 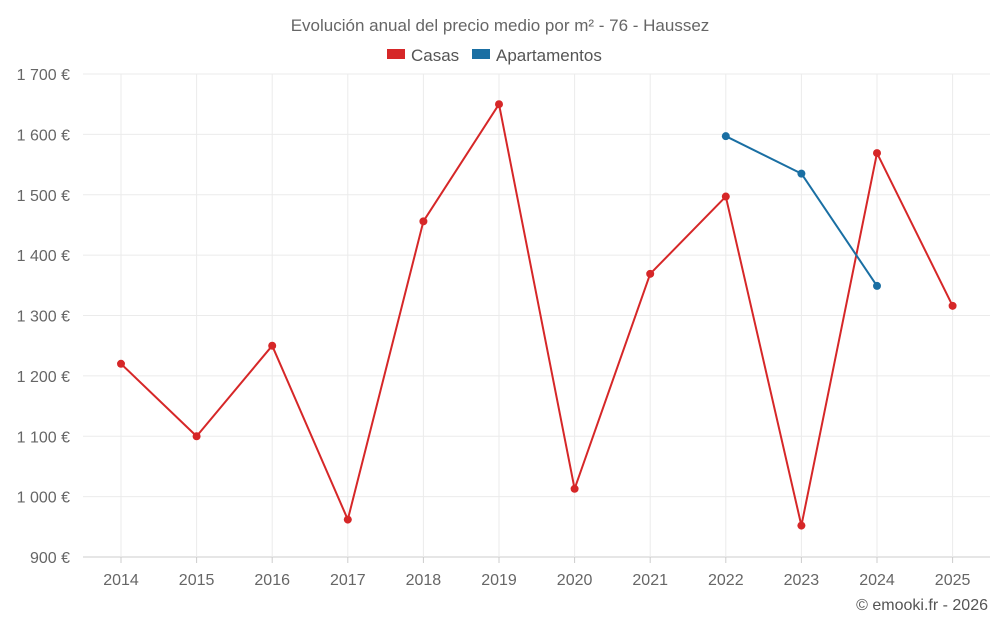 What do you see at coordinates (121, 363) in the screenshot?
I see `data-point-casas-2014: Casas 2014: 1220 €` at bounding box center [121, 363].